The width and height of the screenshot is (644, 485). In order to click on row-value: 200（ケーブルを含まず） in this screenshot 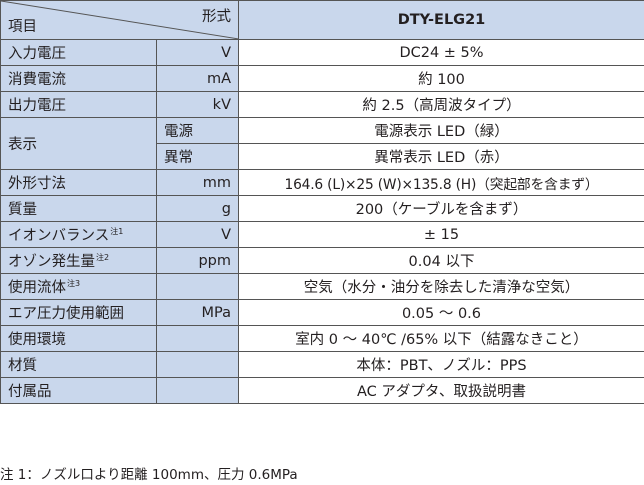, I will do `click(441, 208)`.